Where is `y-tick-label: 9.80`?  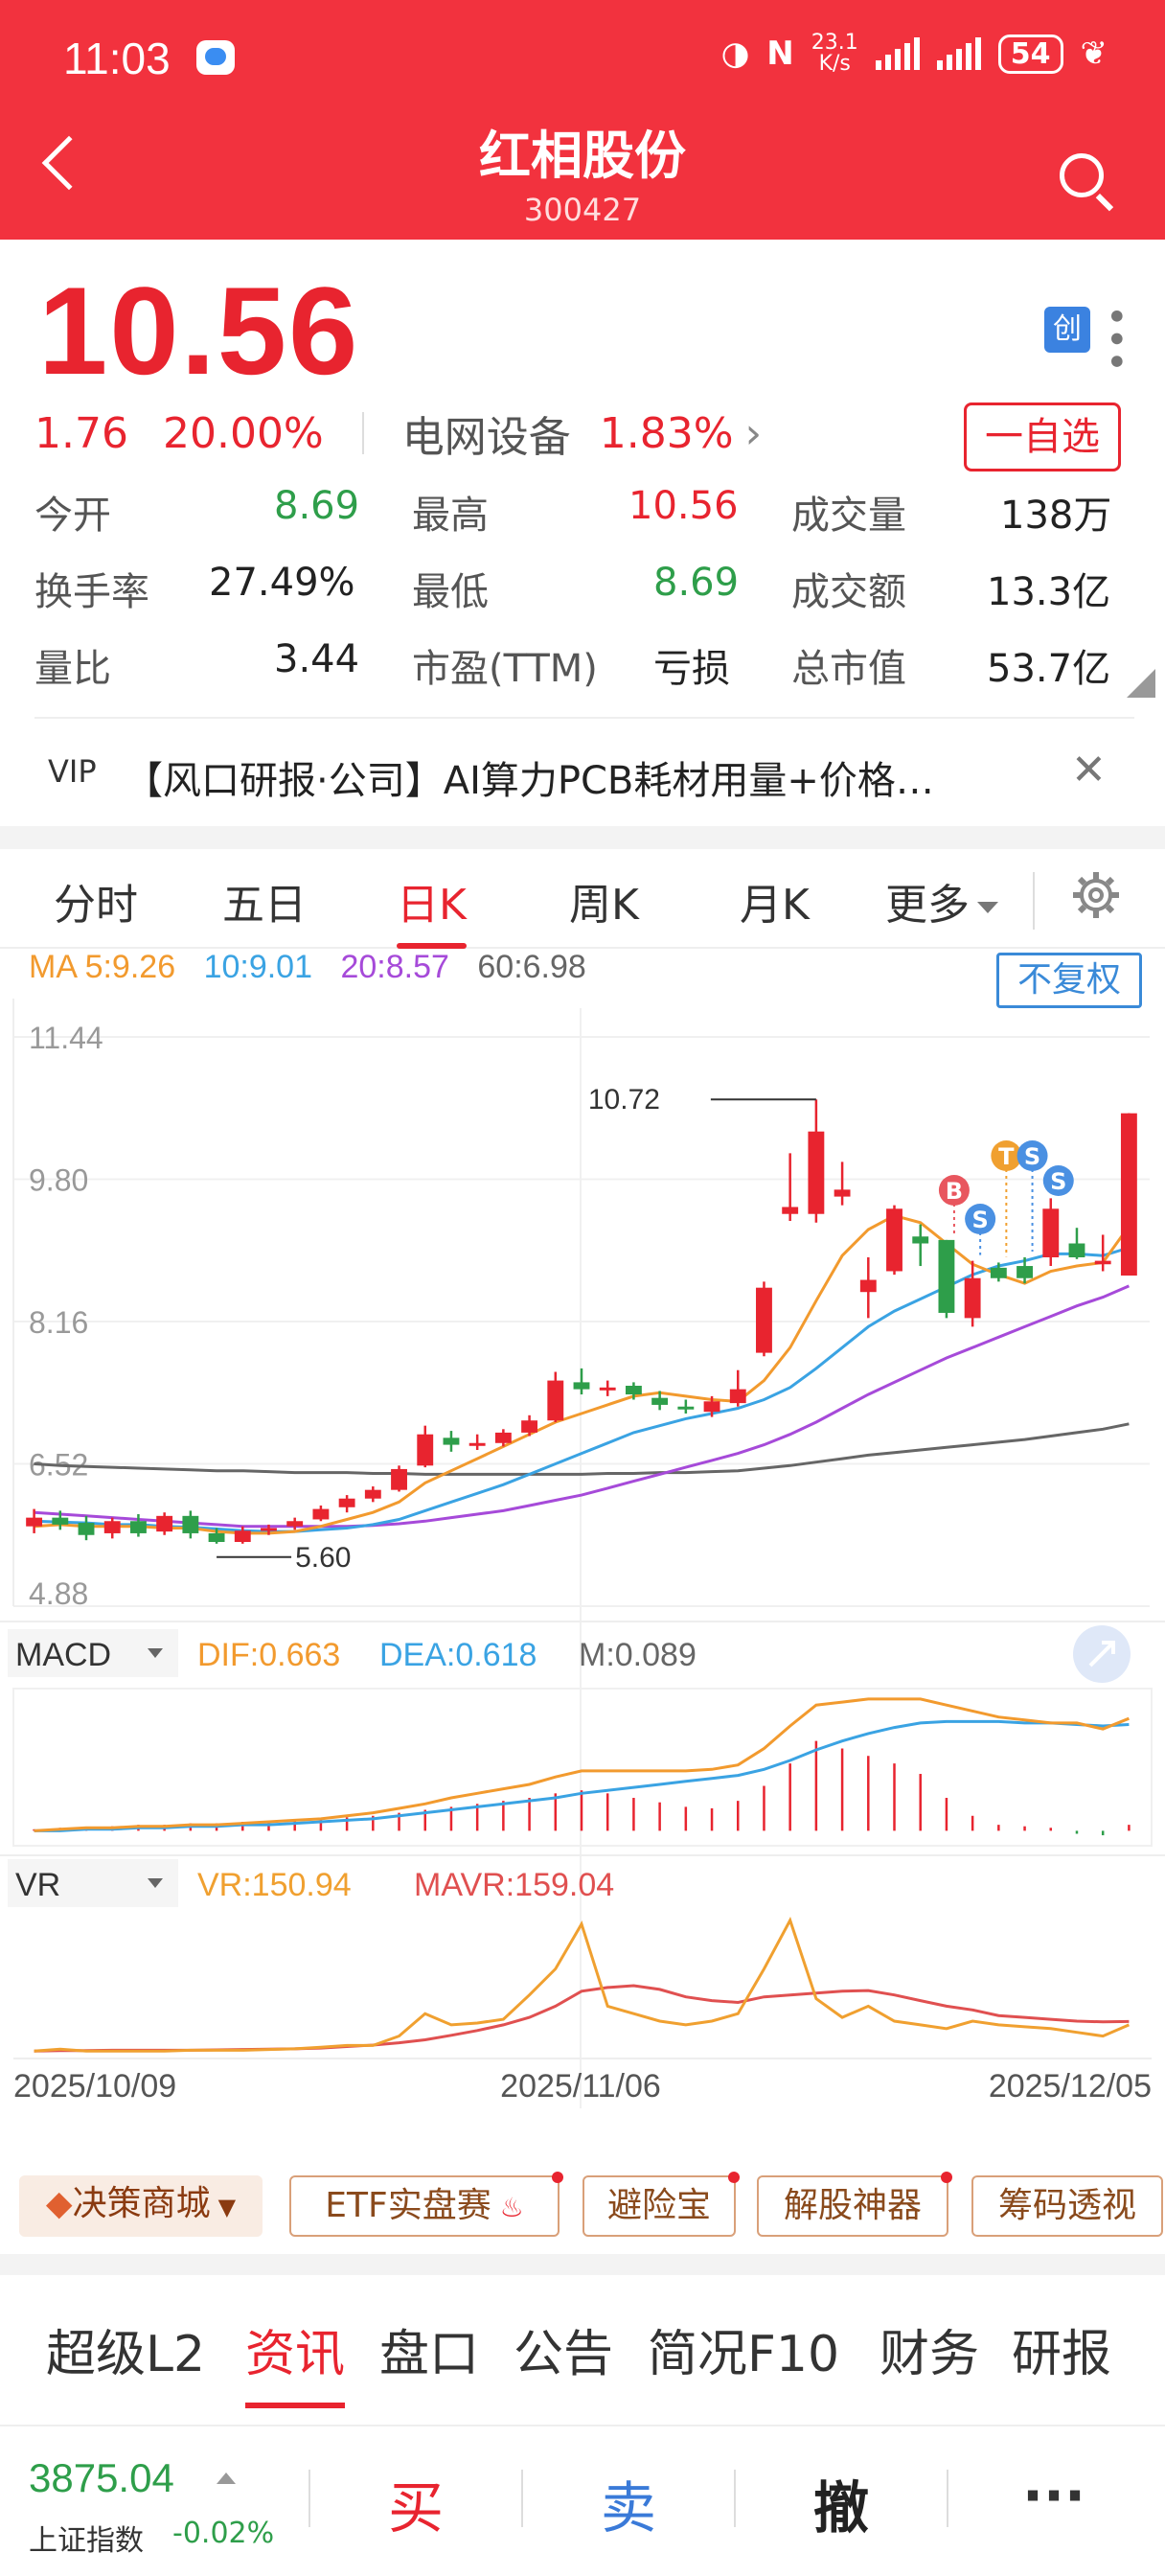
y-tick-label: 9.80 is located at coordinates (58, 1180).